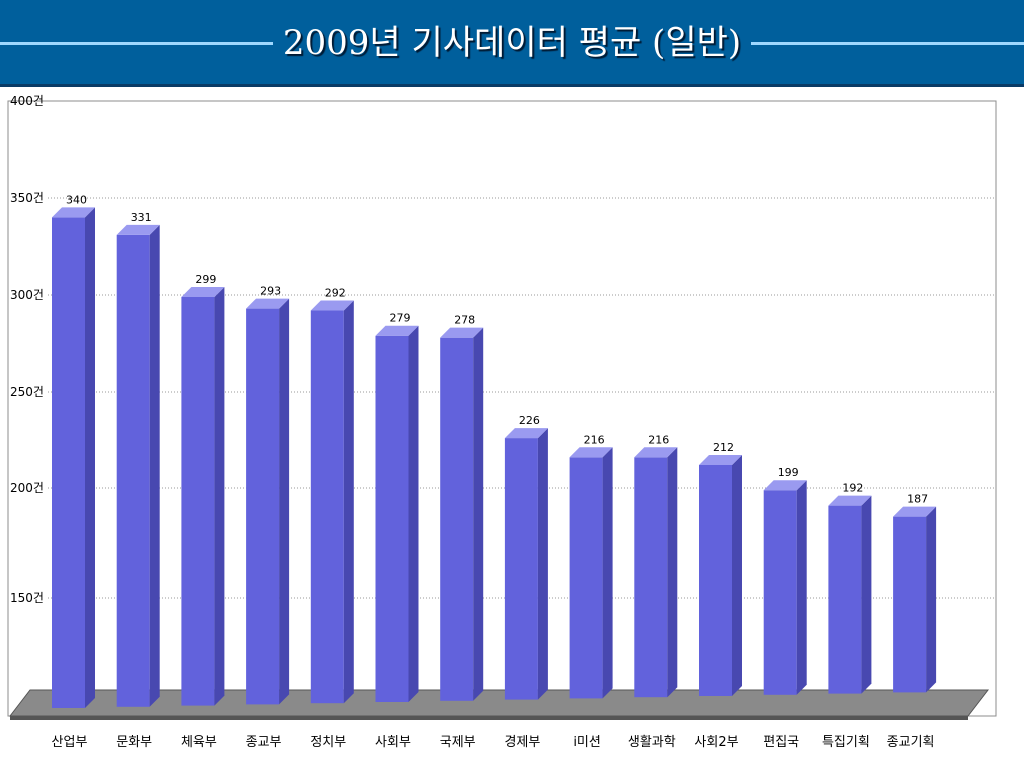  Describe the element at coordinates (264, 742) in the screenshot. I see `category-label: 종교부` at that location.